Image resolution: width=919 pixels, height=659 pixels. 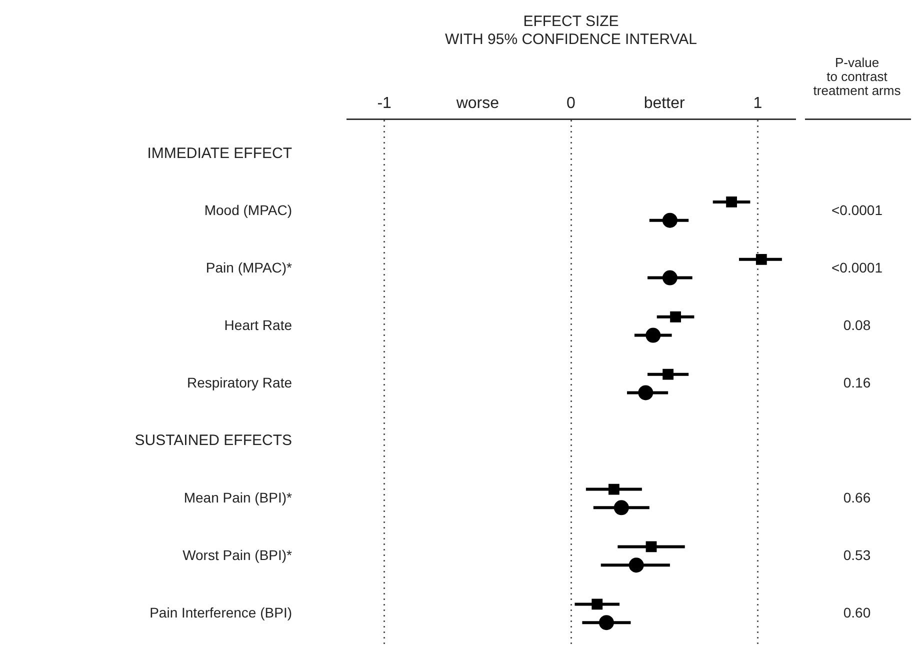 I want to click on y-tick-label: Mood (MPAC), so click(x=248, y=210).